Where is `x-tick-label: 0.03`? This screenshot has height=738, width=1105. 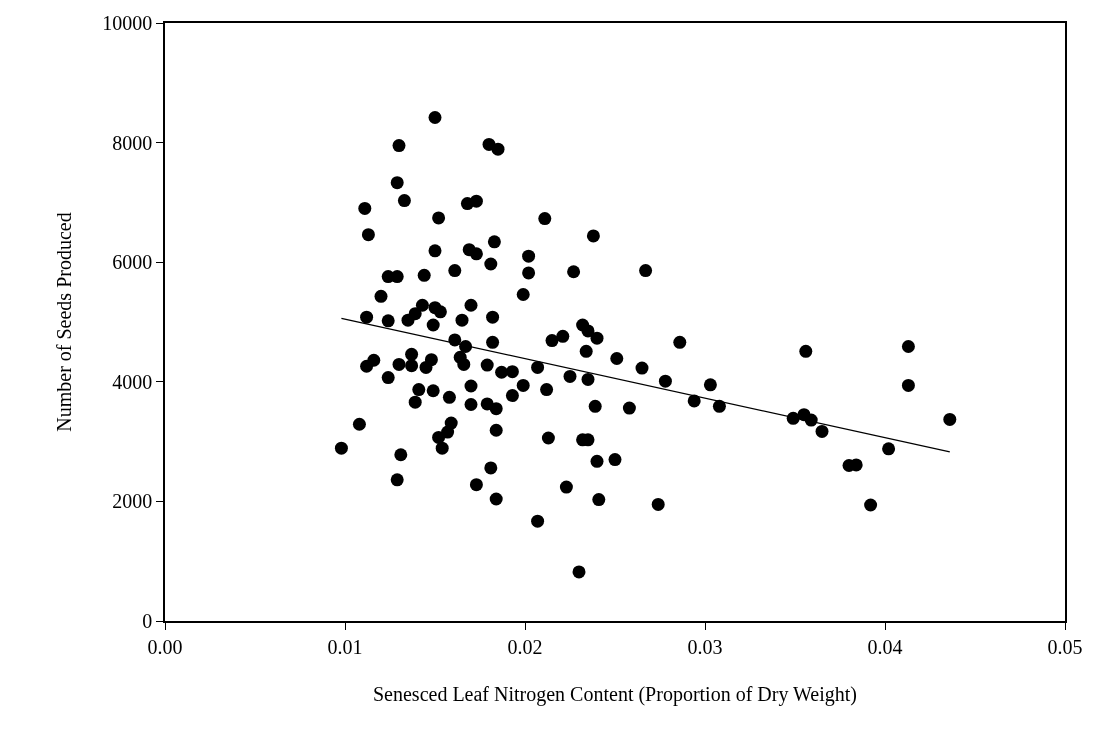 x-tick-label: 0.03 is located at coordinates (705, 646).